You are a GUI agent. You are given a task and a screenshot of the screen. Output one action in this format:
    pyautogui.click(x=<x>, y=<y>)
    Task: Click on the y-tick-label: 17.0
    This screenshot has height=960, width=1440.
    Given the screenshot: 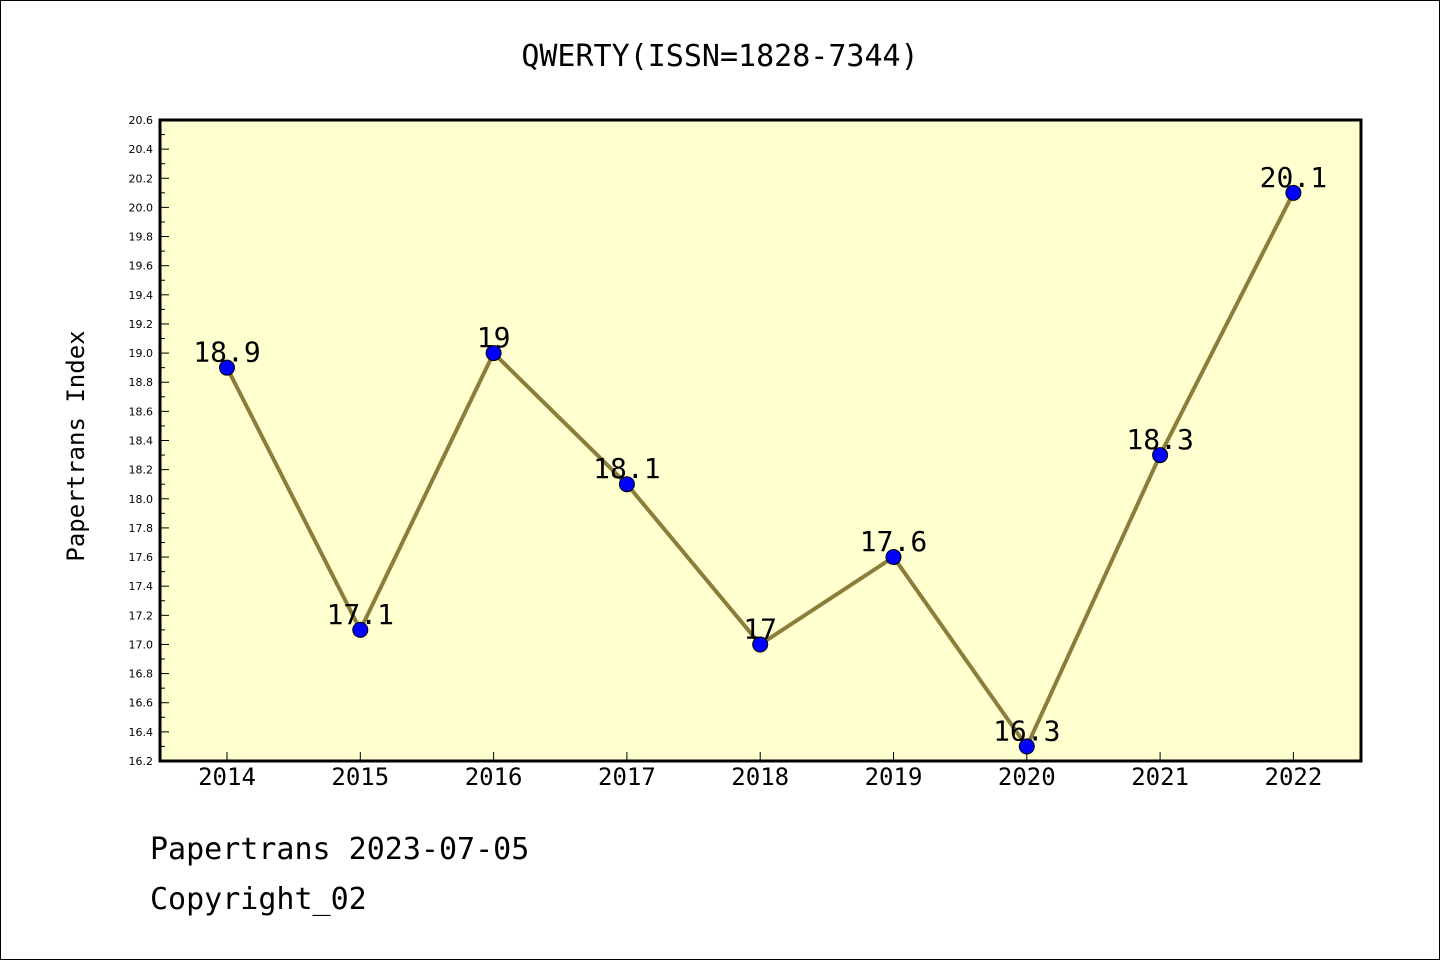 What is the action you would take?
    pyautogui.click(x=141, y=644)
    